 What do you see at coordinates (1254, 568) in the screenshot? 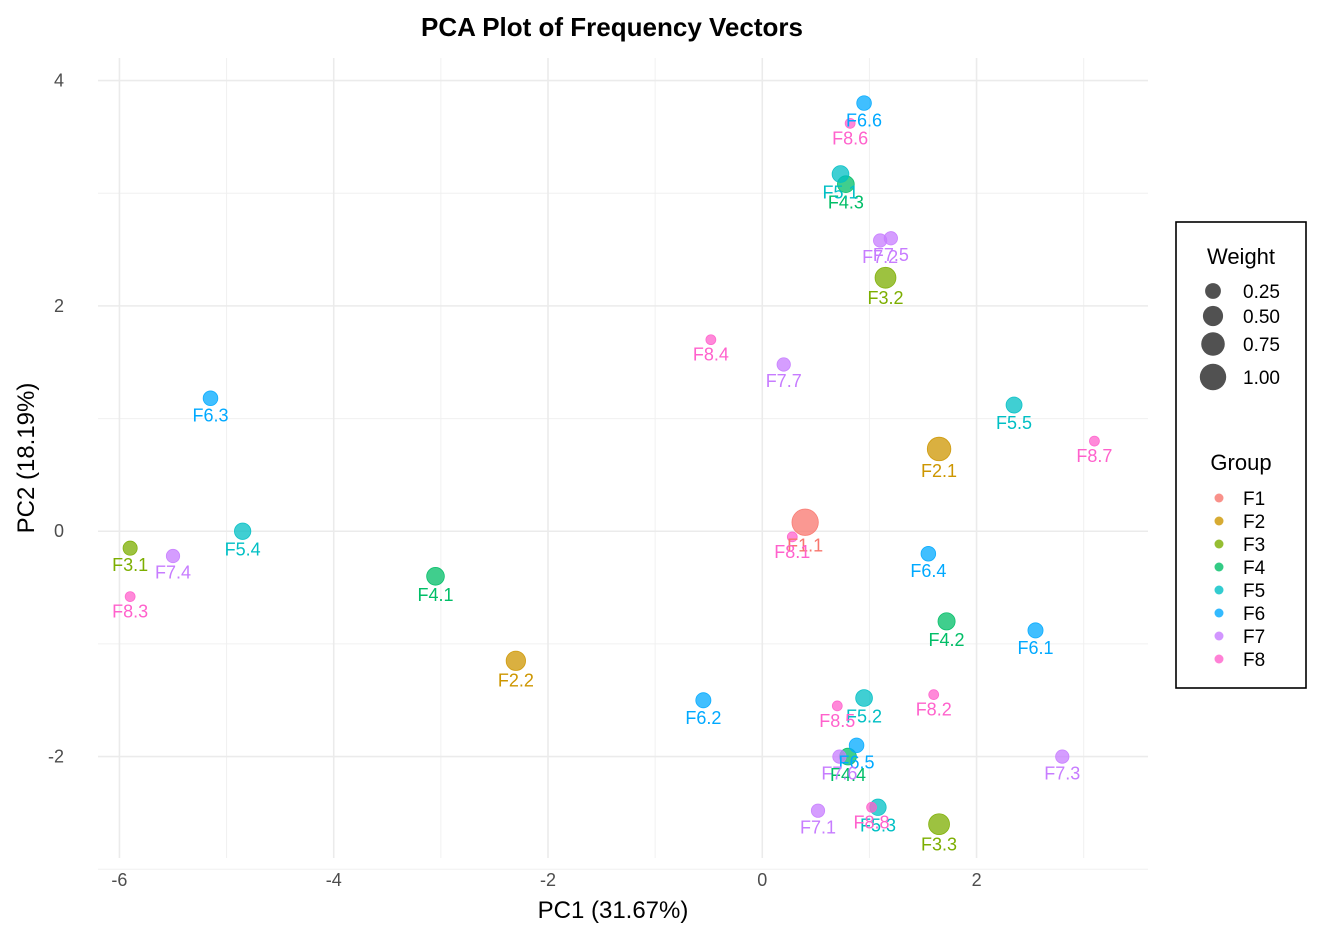
I see `color-legend-label: F4` at bounding box center [1254, 568].